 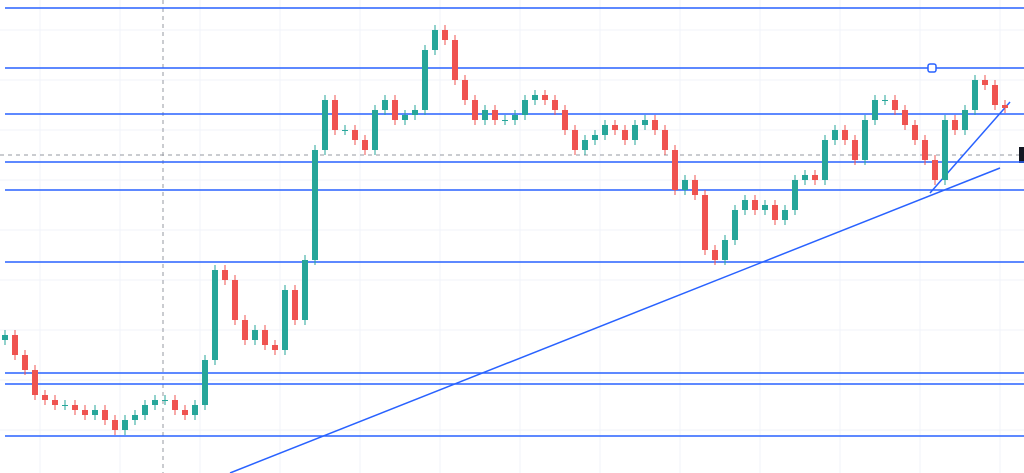 What do you see at coordinates (932, 68) in the screenshot?
I see `line-handle` at bounding box center [932, 68].